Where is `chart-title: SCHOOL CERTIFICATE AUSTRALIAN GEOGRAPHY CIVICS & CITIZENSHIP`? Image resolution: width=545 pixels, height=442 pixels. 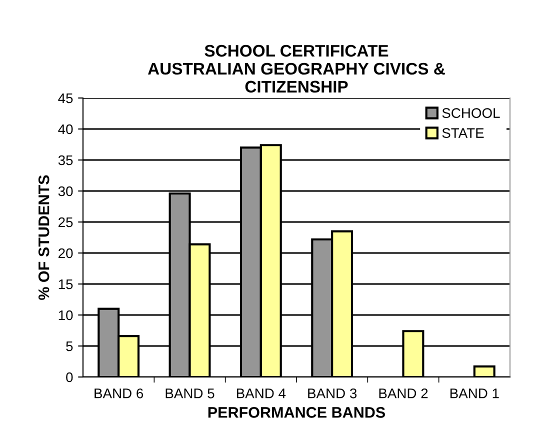
chart-title: SCHOOL CERTIFICATE AUSTRALIAN GEOGRAPHY CIVICS & CITIZENSHIP is located at coordinates (296, 68).